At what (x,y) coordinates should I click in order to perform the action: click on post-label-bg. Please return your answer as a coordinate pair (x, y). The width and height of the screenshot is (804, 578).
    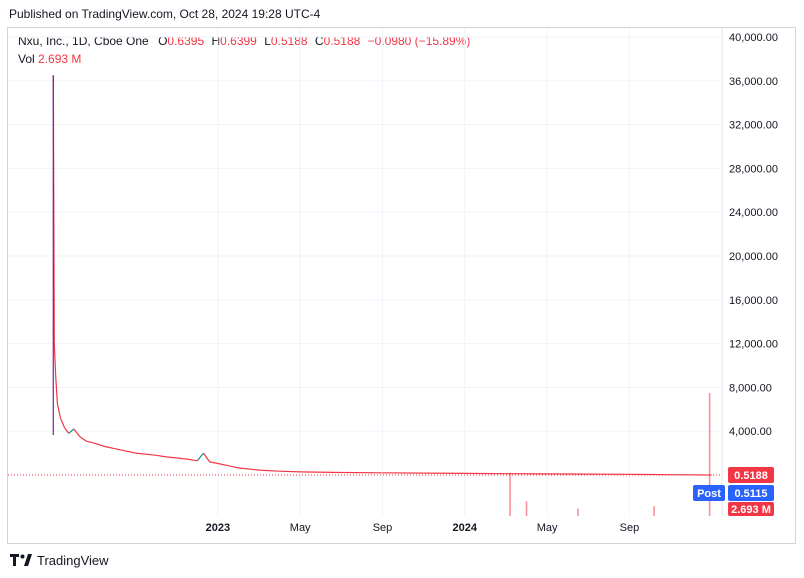
    Looking at the image, I should click on (709, 493).